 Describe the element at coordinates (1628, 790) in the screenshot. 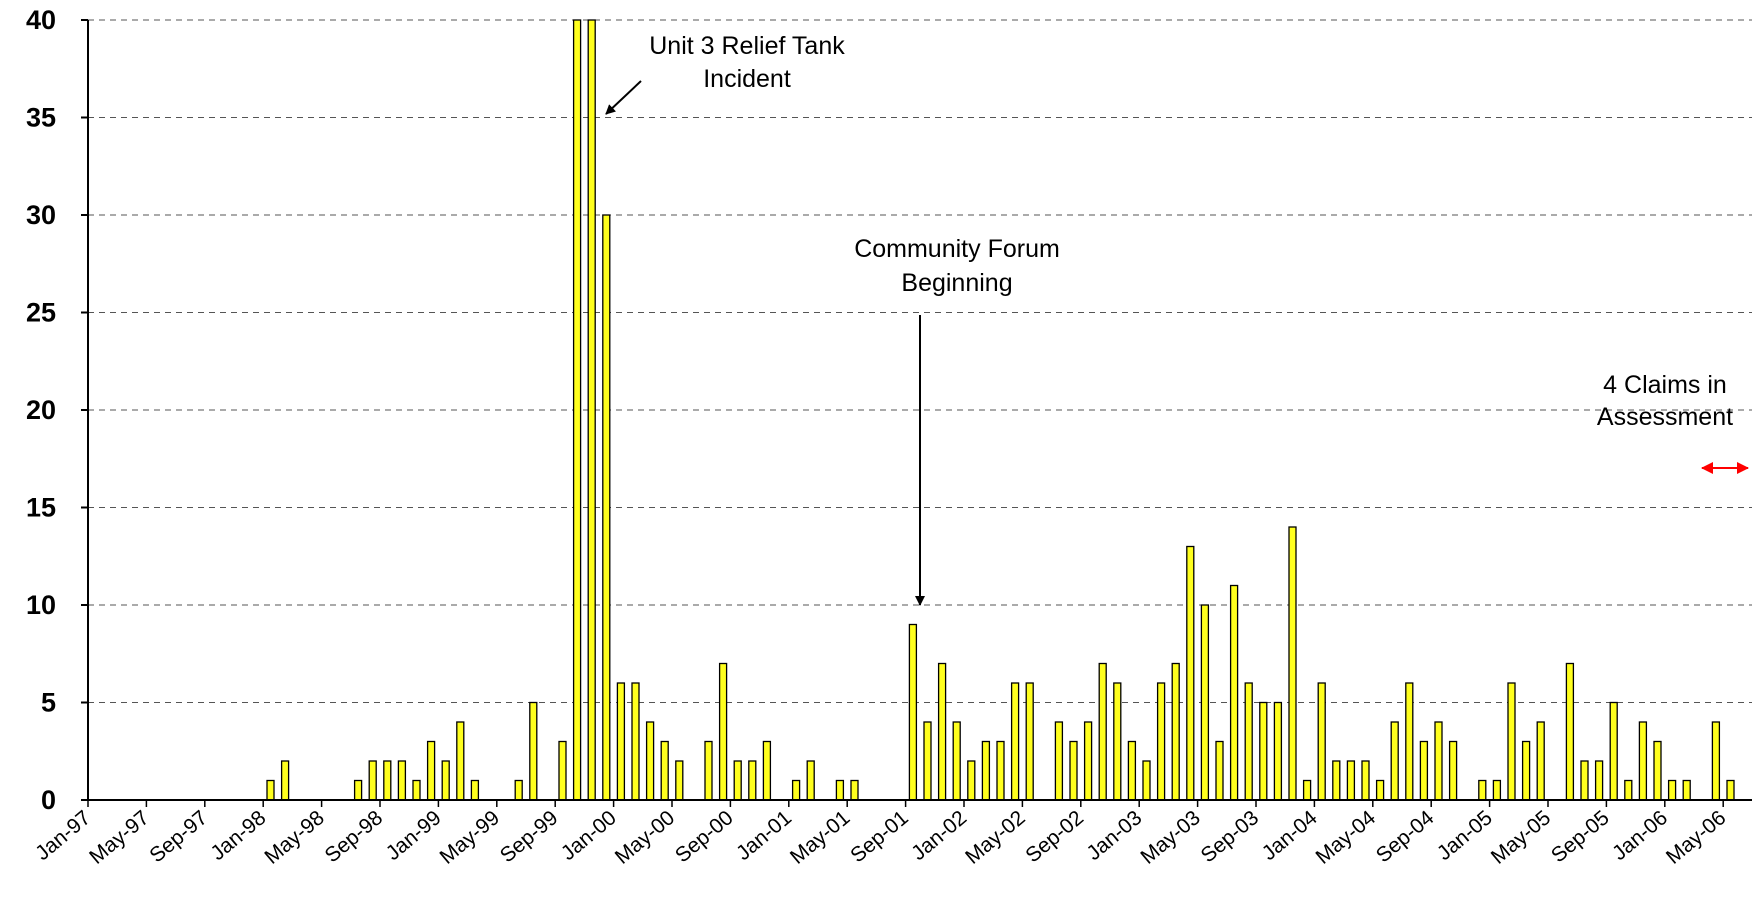

I see `bar: Oct-05: 1` at that location.